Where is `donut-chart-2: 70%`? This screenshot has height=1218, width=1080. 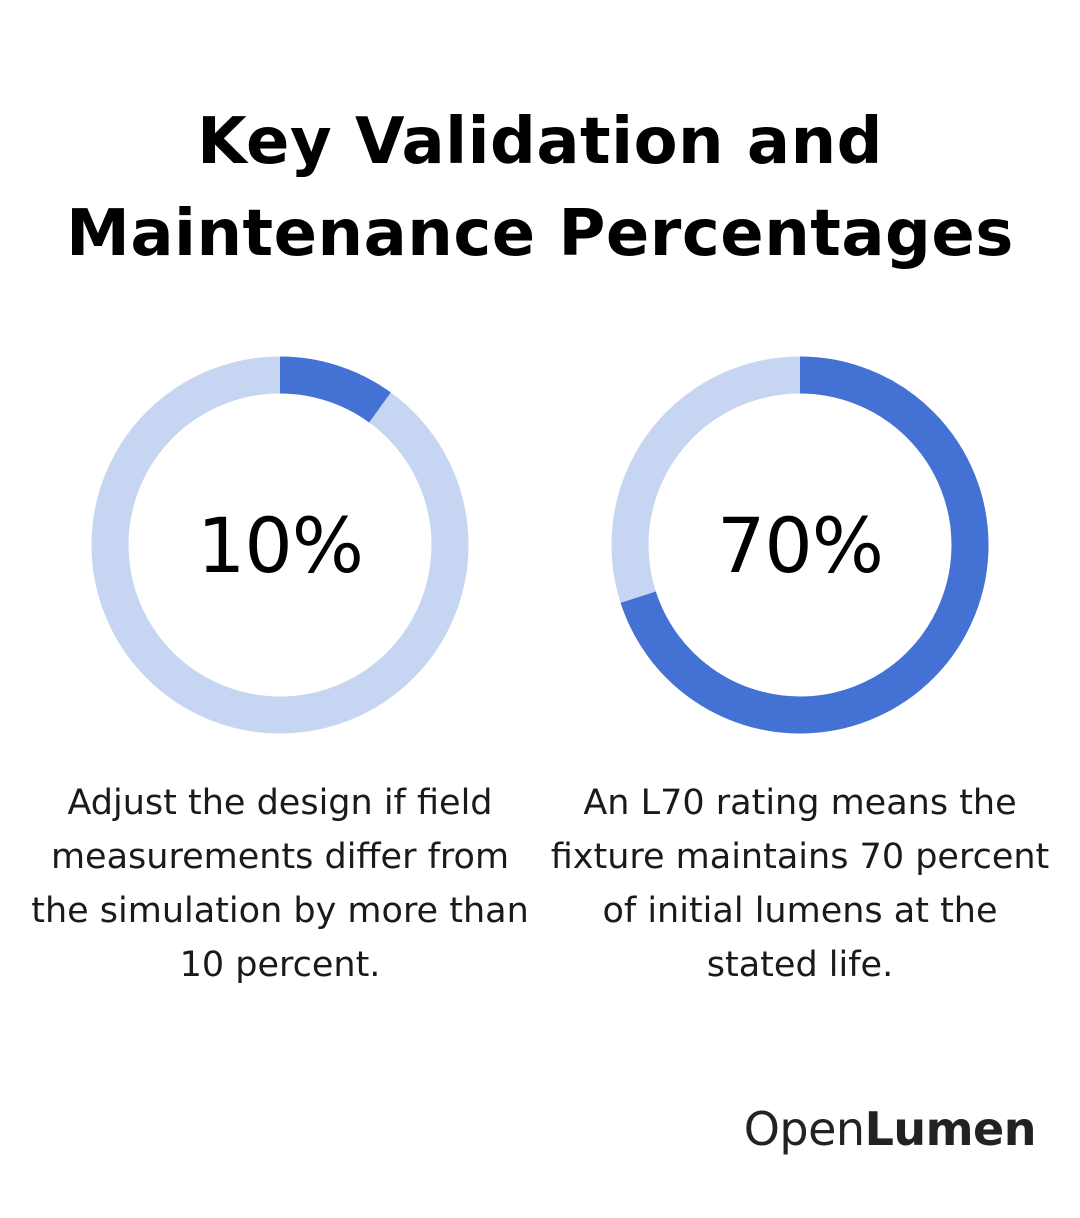
donut-chart-2: 70% is located at coordinates (800, 545).